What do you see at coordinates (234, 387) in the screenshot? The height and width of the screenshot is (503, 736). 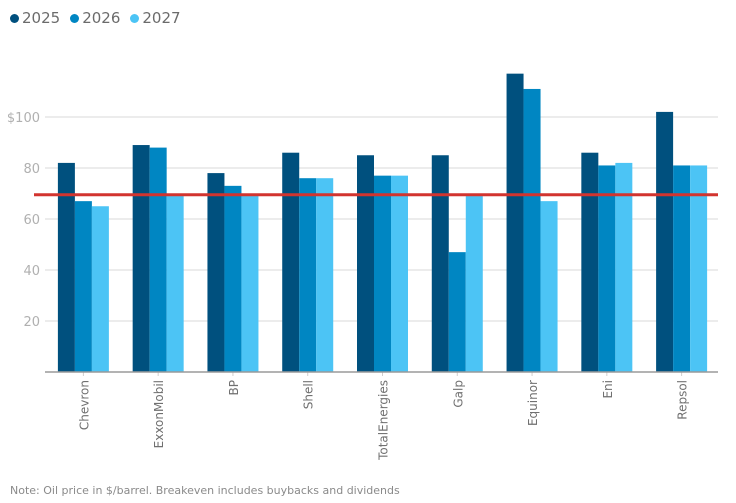 I see `x-tick-label-bp: BP` at bounding box center [234, 387].